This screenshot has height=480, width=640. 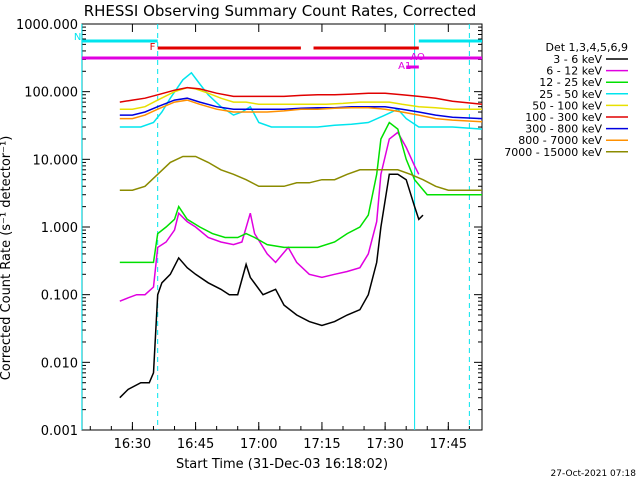 What do you see at coordinates (570, 82) in the screenshot?
I see `legend-entry-label: 12 - 25 keV` at bounding box center [570, 82].